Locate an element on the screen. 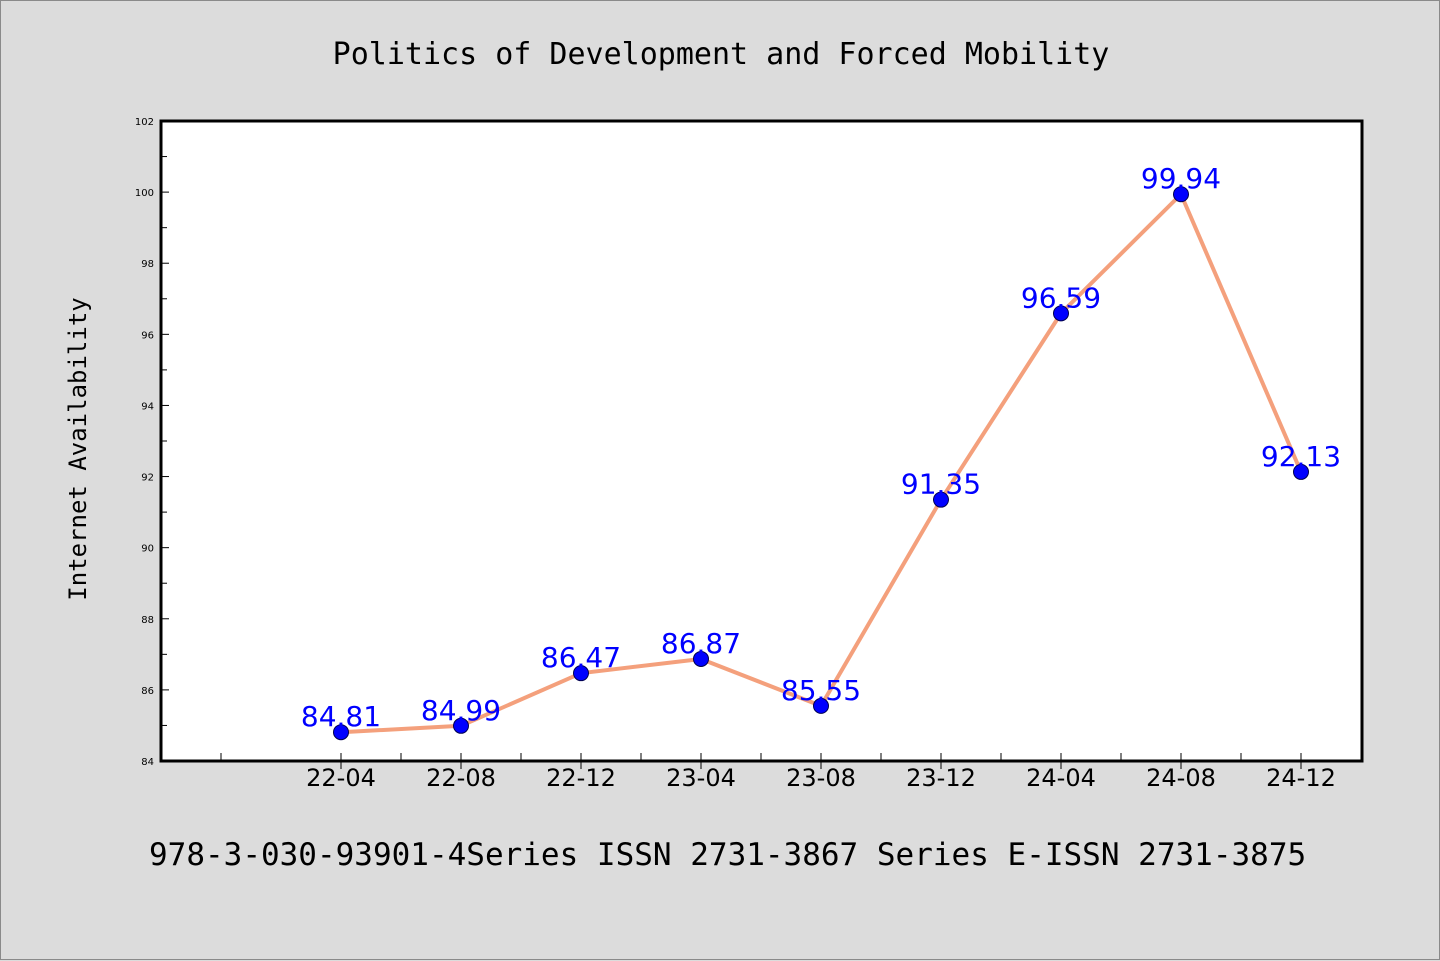  y-tick-label: 98 is located at coordinates (147, 264).